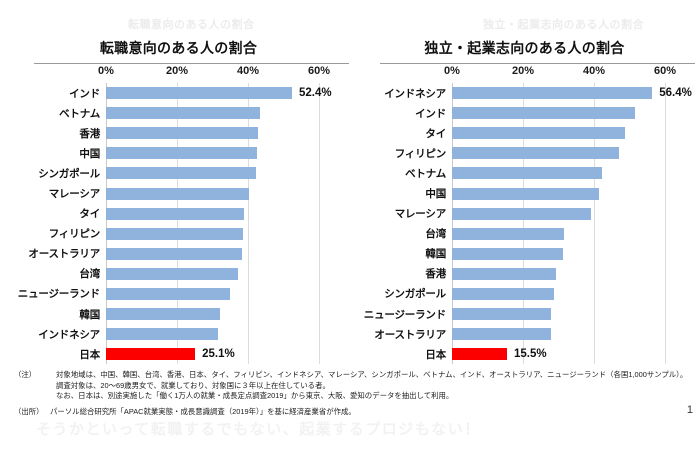  What do you see at coordinates (89, 274) in the screenshot?
I see `category-label: 台湾` at bounding box center [89, 274].